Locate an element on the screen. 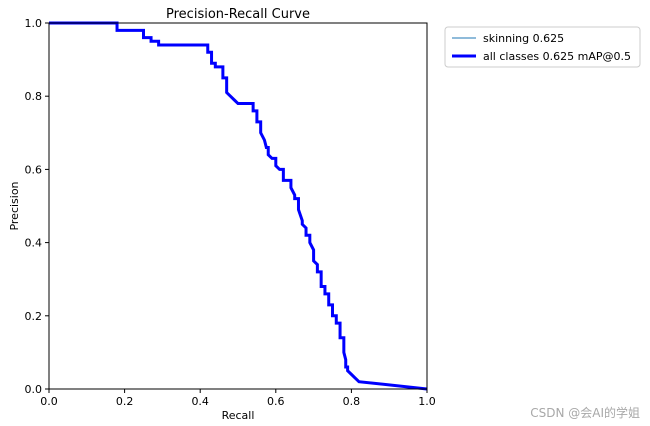  legend-label: all classes 0.625 mAP@0.5 is located at coordinates (557, 56).